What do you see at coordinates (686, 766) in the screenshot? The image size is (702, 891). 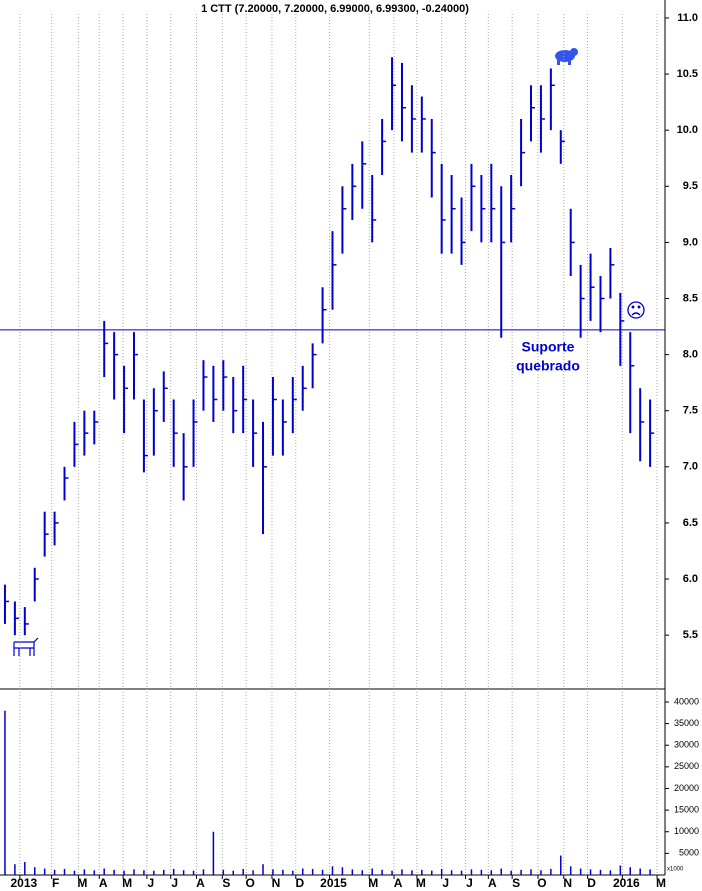 I see `y2-tick-label: 25000` at bounding box center [686, 766].